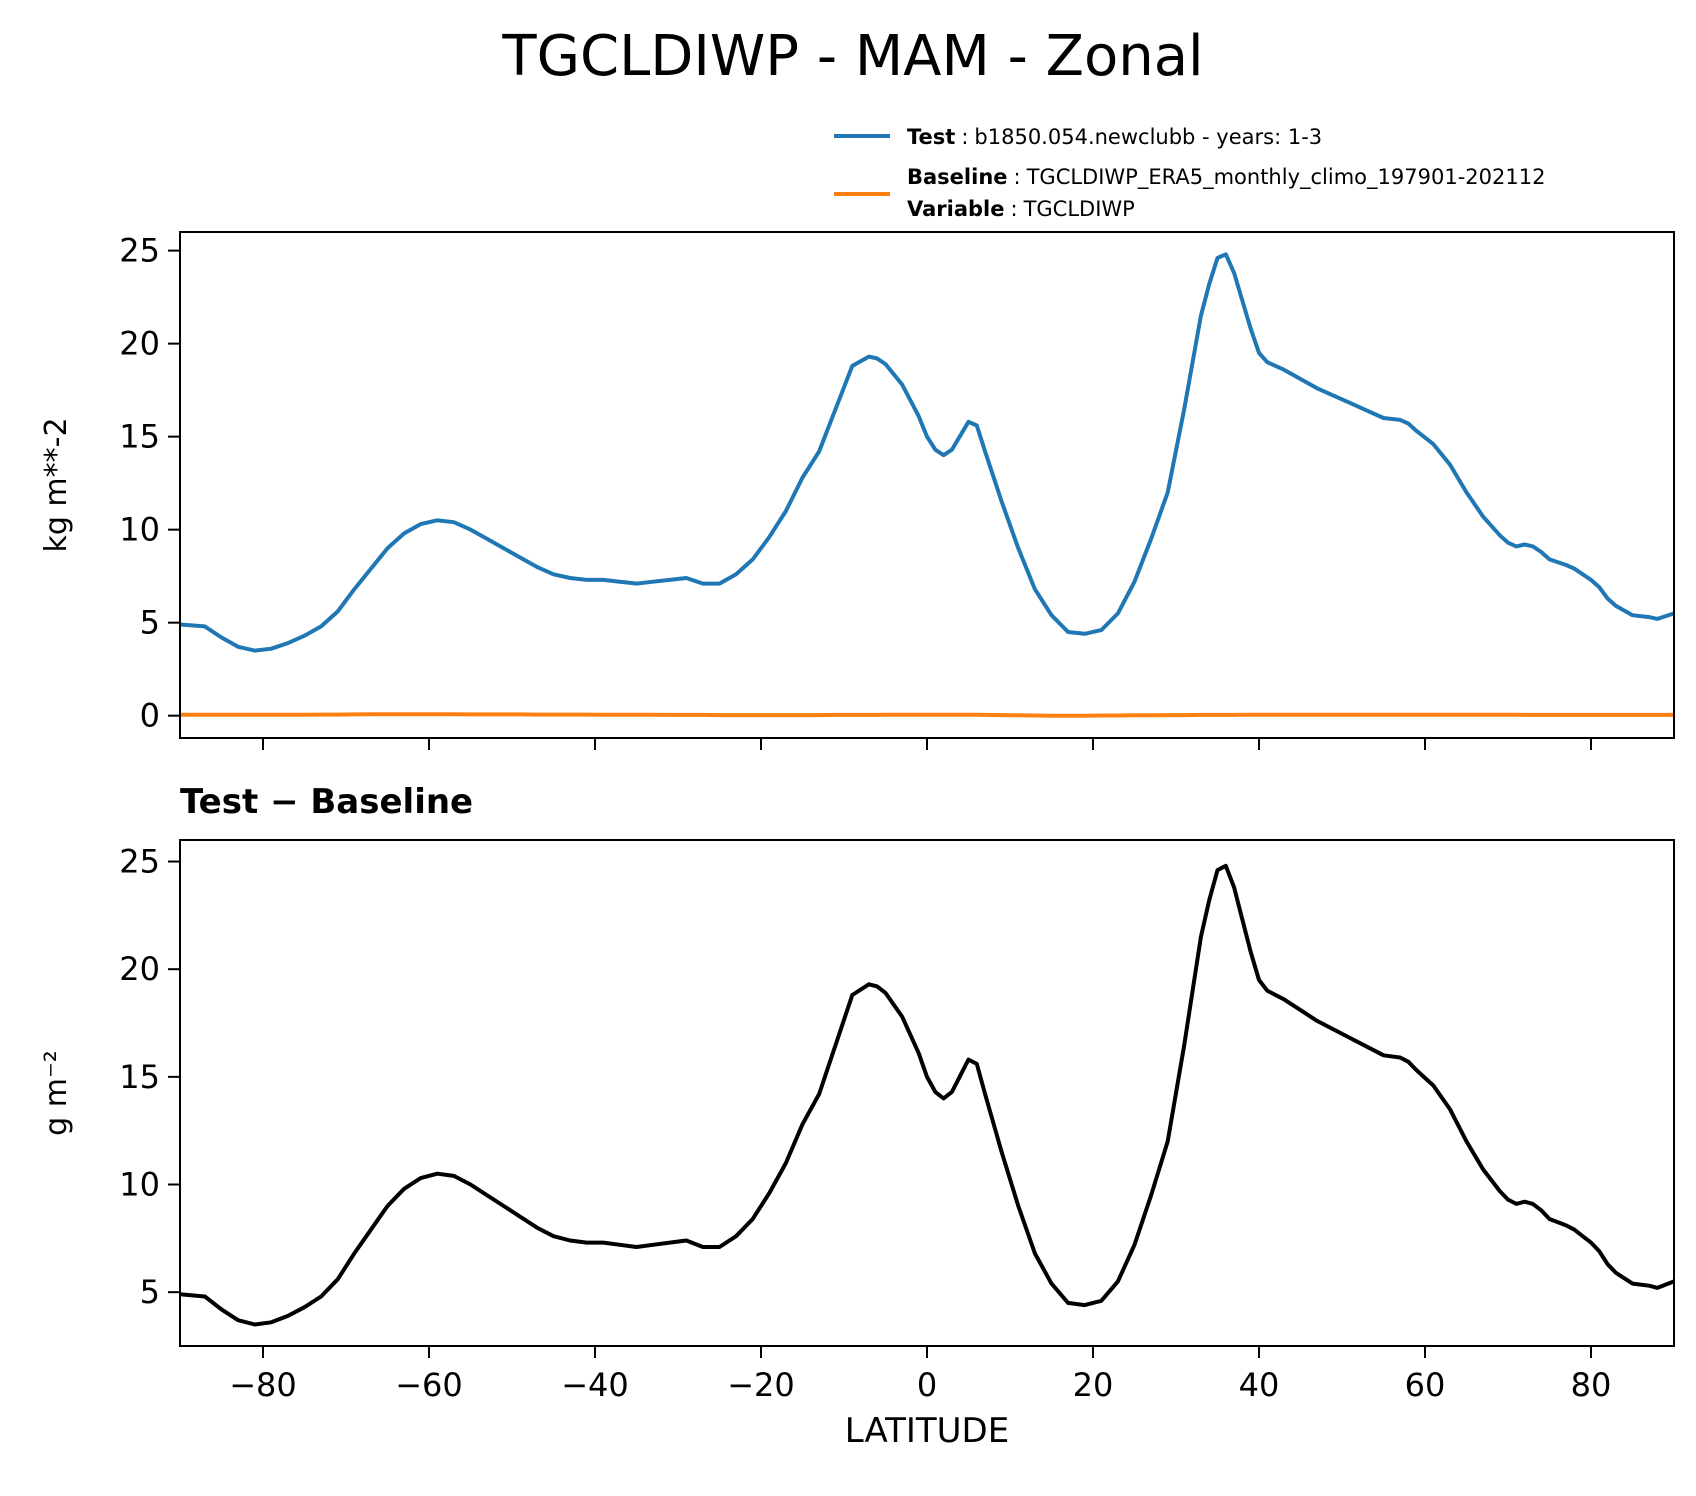  Describe the element at coordinates (927, 1385) in the screenshot. I see `x-tick-label: 0` at that location.